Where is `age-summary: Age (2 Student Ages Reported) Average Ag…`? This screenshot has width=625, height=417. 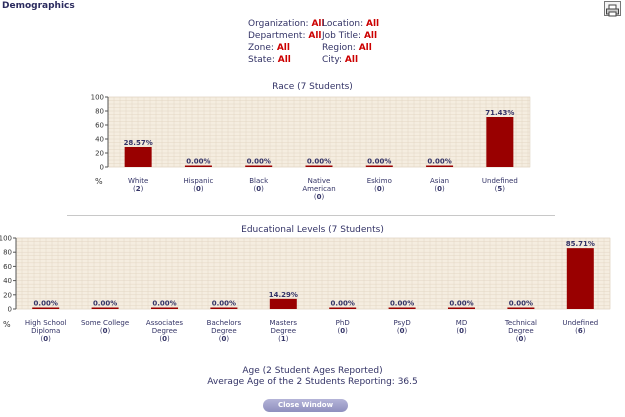 age-summary: Age (2 Student Ages Reported) Average Ag… is located at coordinates (312, 377).